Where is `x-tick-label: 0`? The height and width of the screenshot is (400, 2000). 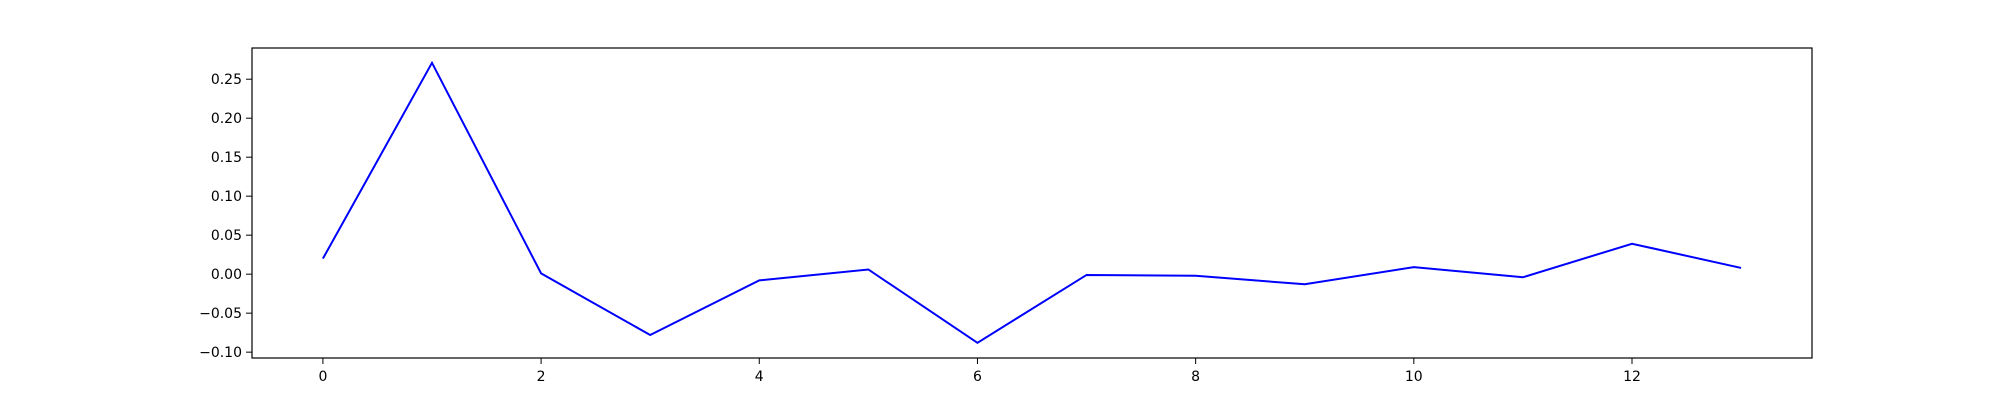 x-tick-label: 0 is located at coordinates (322, 377).